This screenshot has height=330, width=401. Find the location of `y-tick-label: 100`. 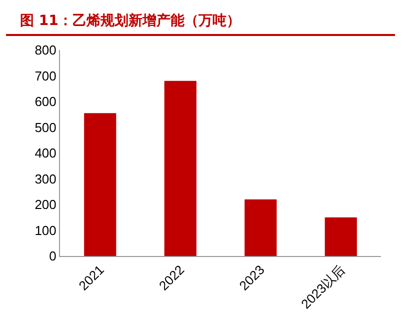

y-tick-label: 100 is located at coordinates (45, 230).